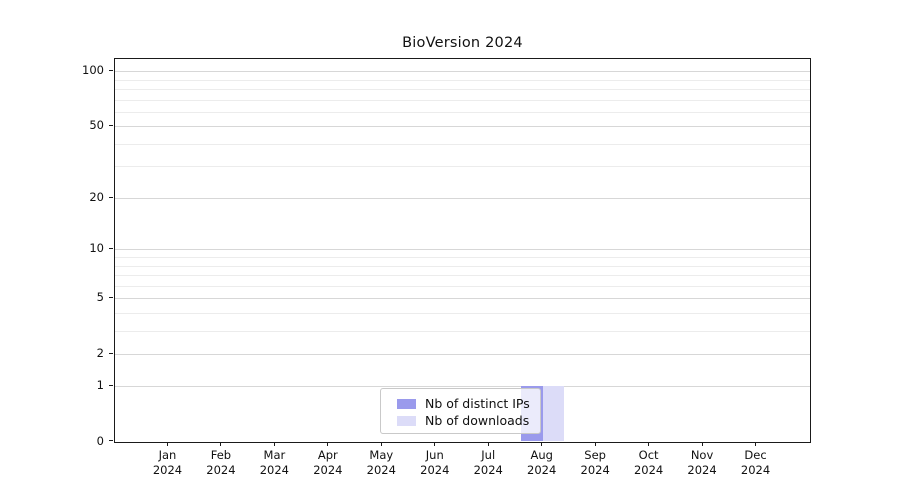  Describe the element at coordinates (96, 125) in the screenshot. I see `y-tick-label: 50` at that location.